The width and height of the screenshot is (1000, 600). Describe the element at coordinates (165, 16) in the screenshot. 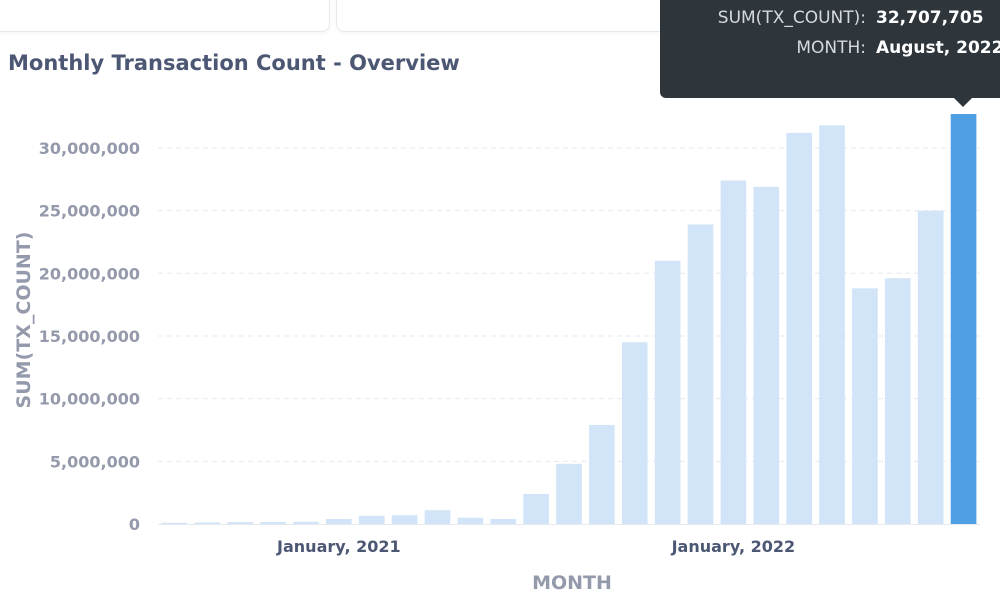

I see `top-card-left` at that location.